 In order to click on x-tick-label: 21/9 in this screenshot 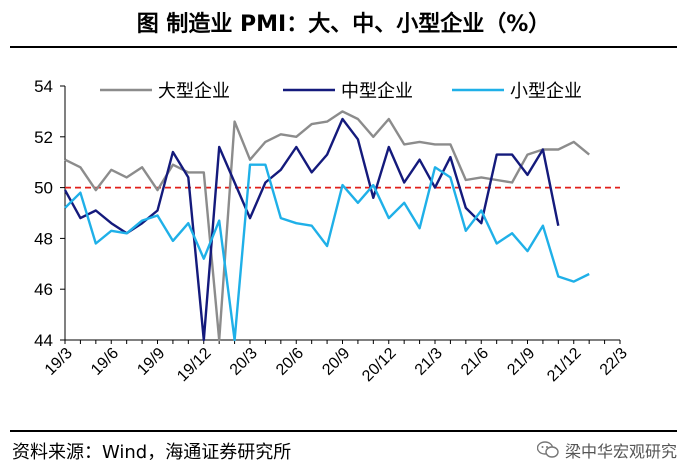, I will do `click(521, 362)`.